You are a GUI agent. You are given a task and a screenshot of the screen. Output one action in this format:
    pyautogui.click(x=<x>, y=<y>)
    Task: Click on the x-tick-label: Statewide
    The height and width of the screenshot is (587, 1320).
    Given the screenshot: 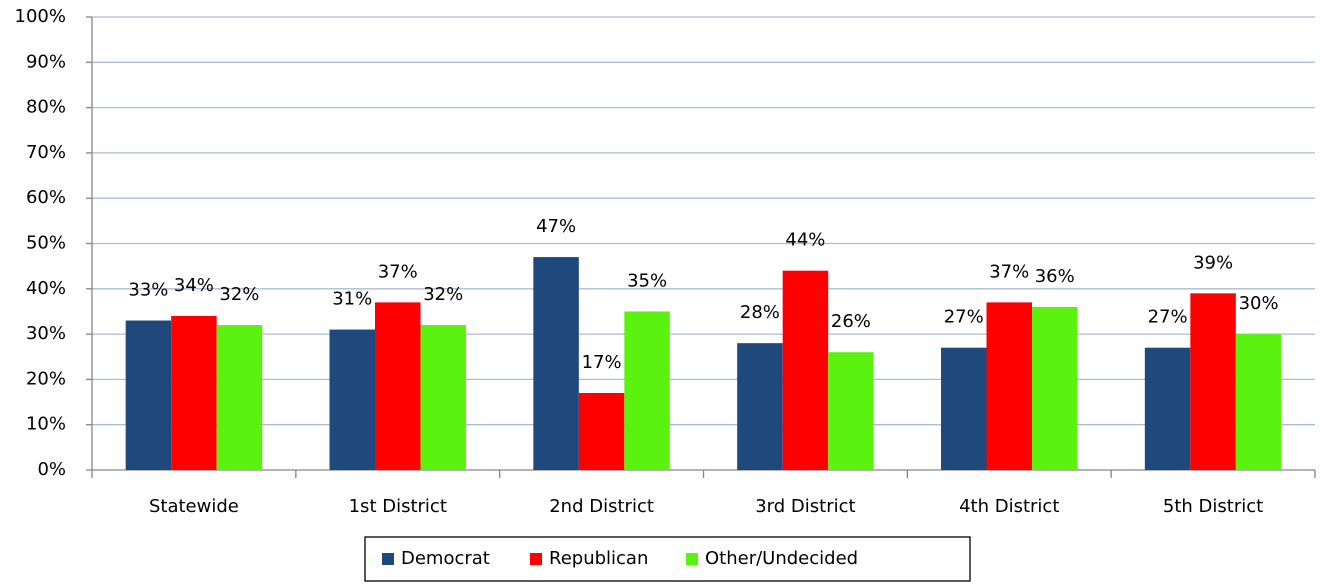 What is the action you would take?
    pyautogui.click(x=194, y=506)
    